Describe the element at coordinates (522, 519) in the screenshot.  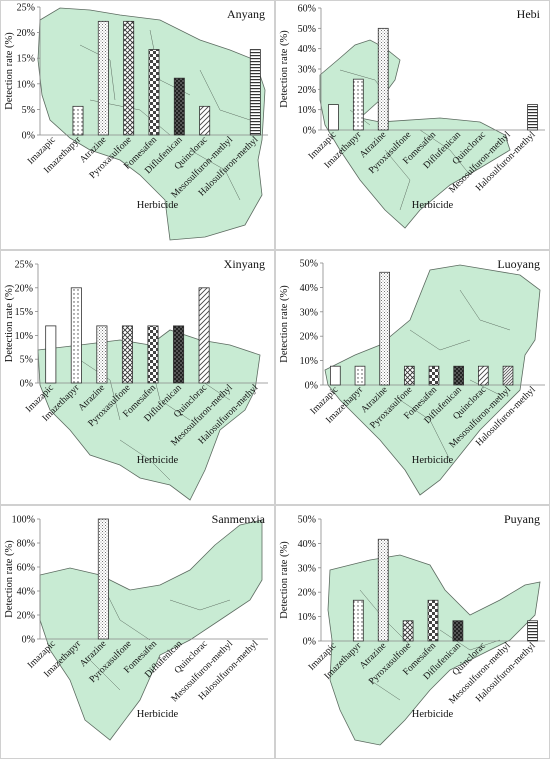
I see `chart-title: Puyang` at that location.